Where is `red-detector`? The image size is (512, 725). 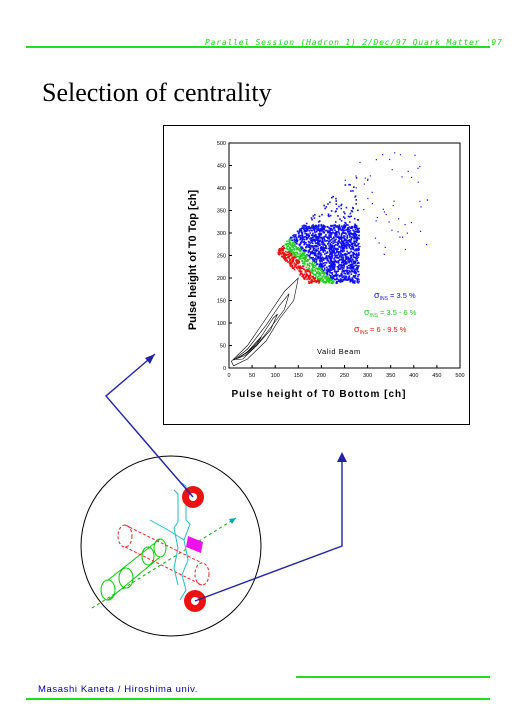 red-detector is located at coordinates (163, 555).